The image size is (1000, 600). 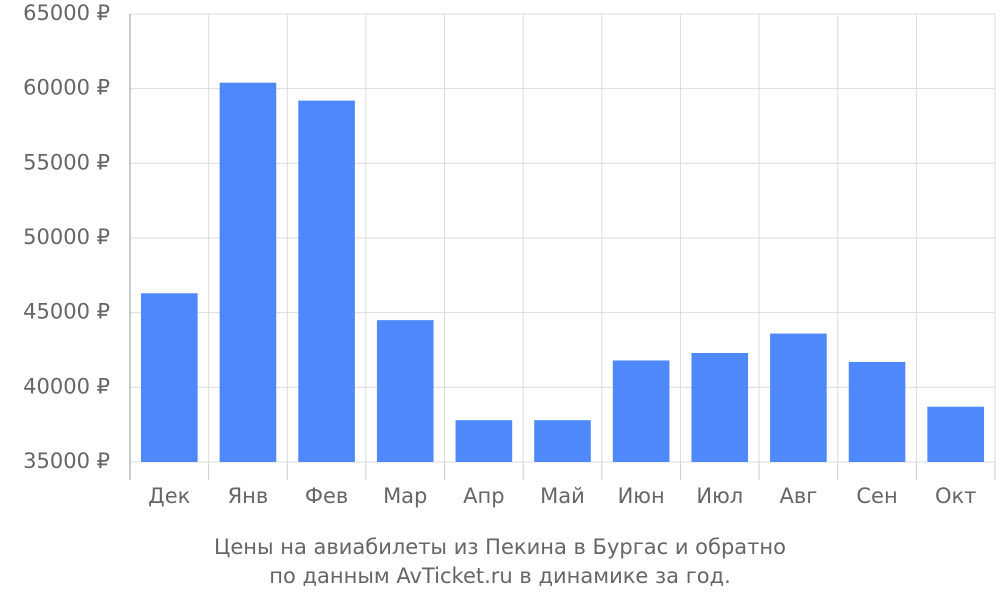 I want to click on y-tick-label: 65000 ₽, so click(x=66, y=13).